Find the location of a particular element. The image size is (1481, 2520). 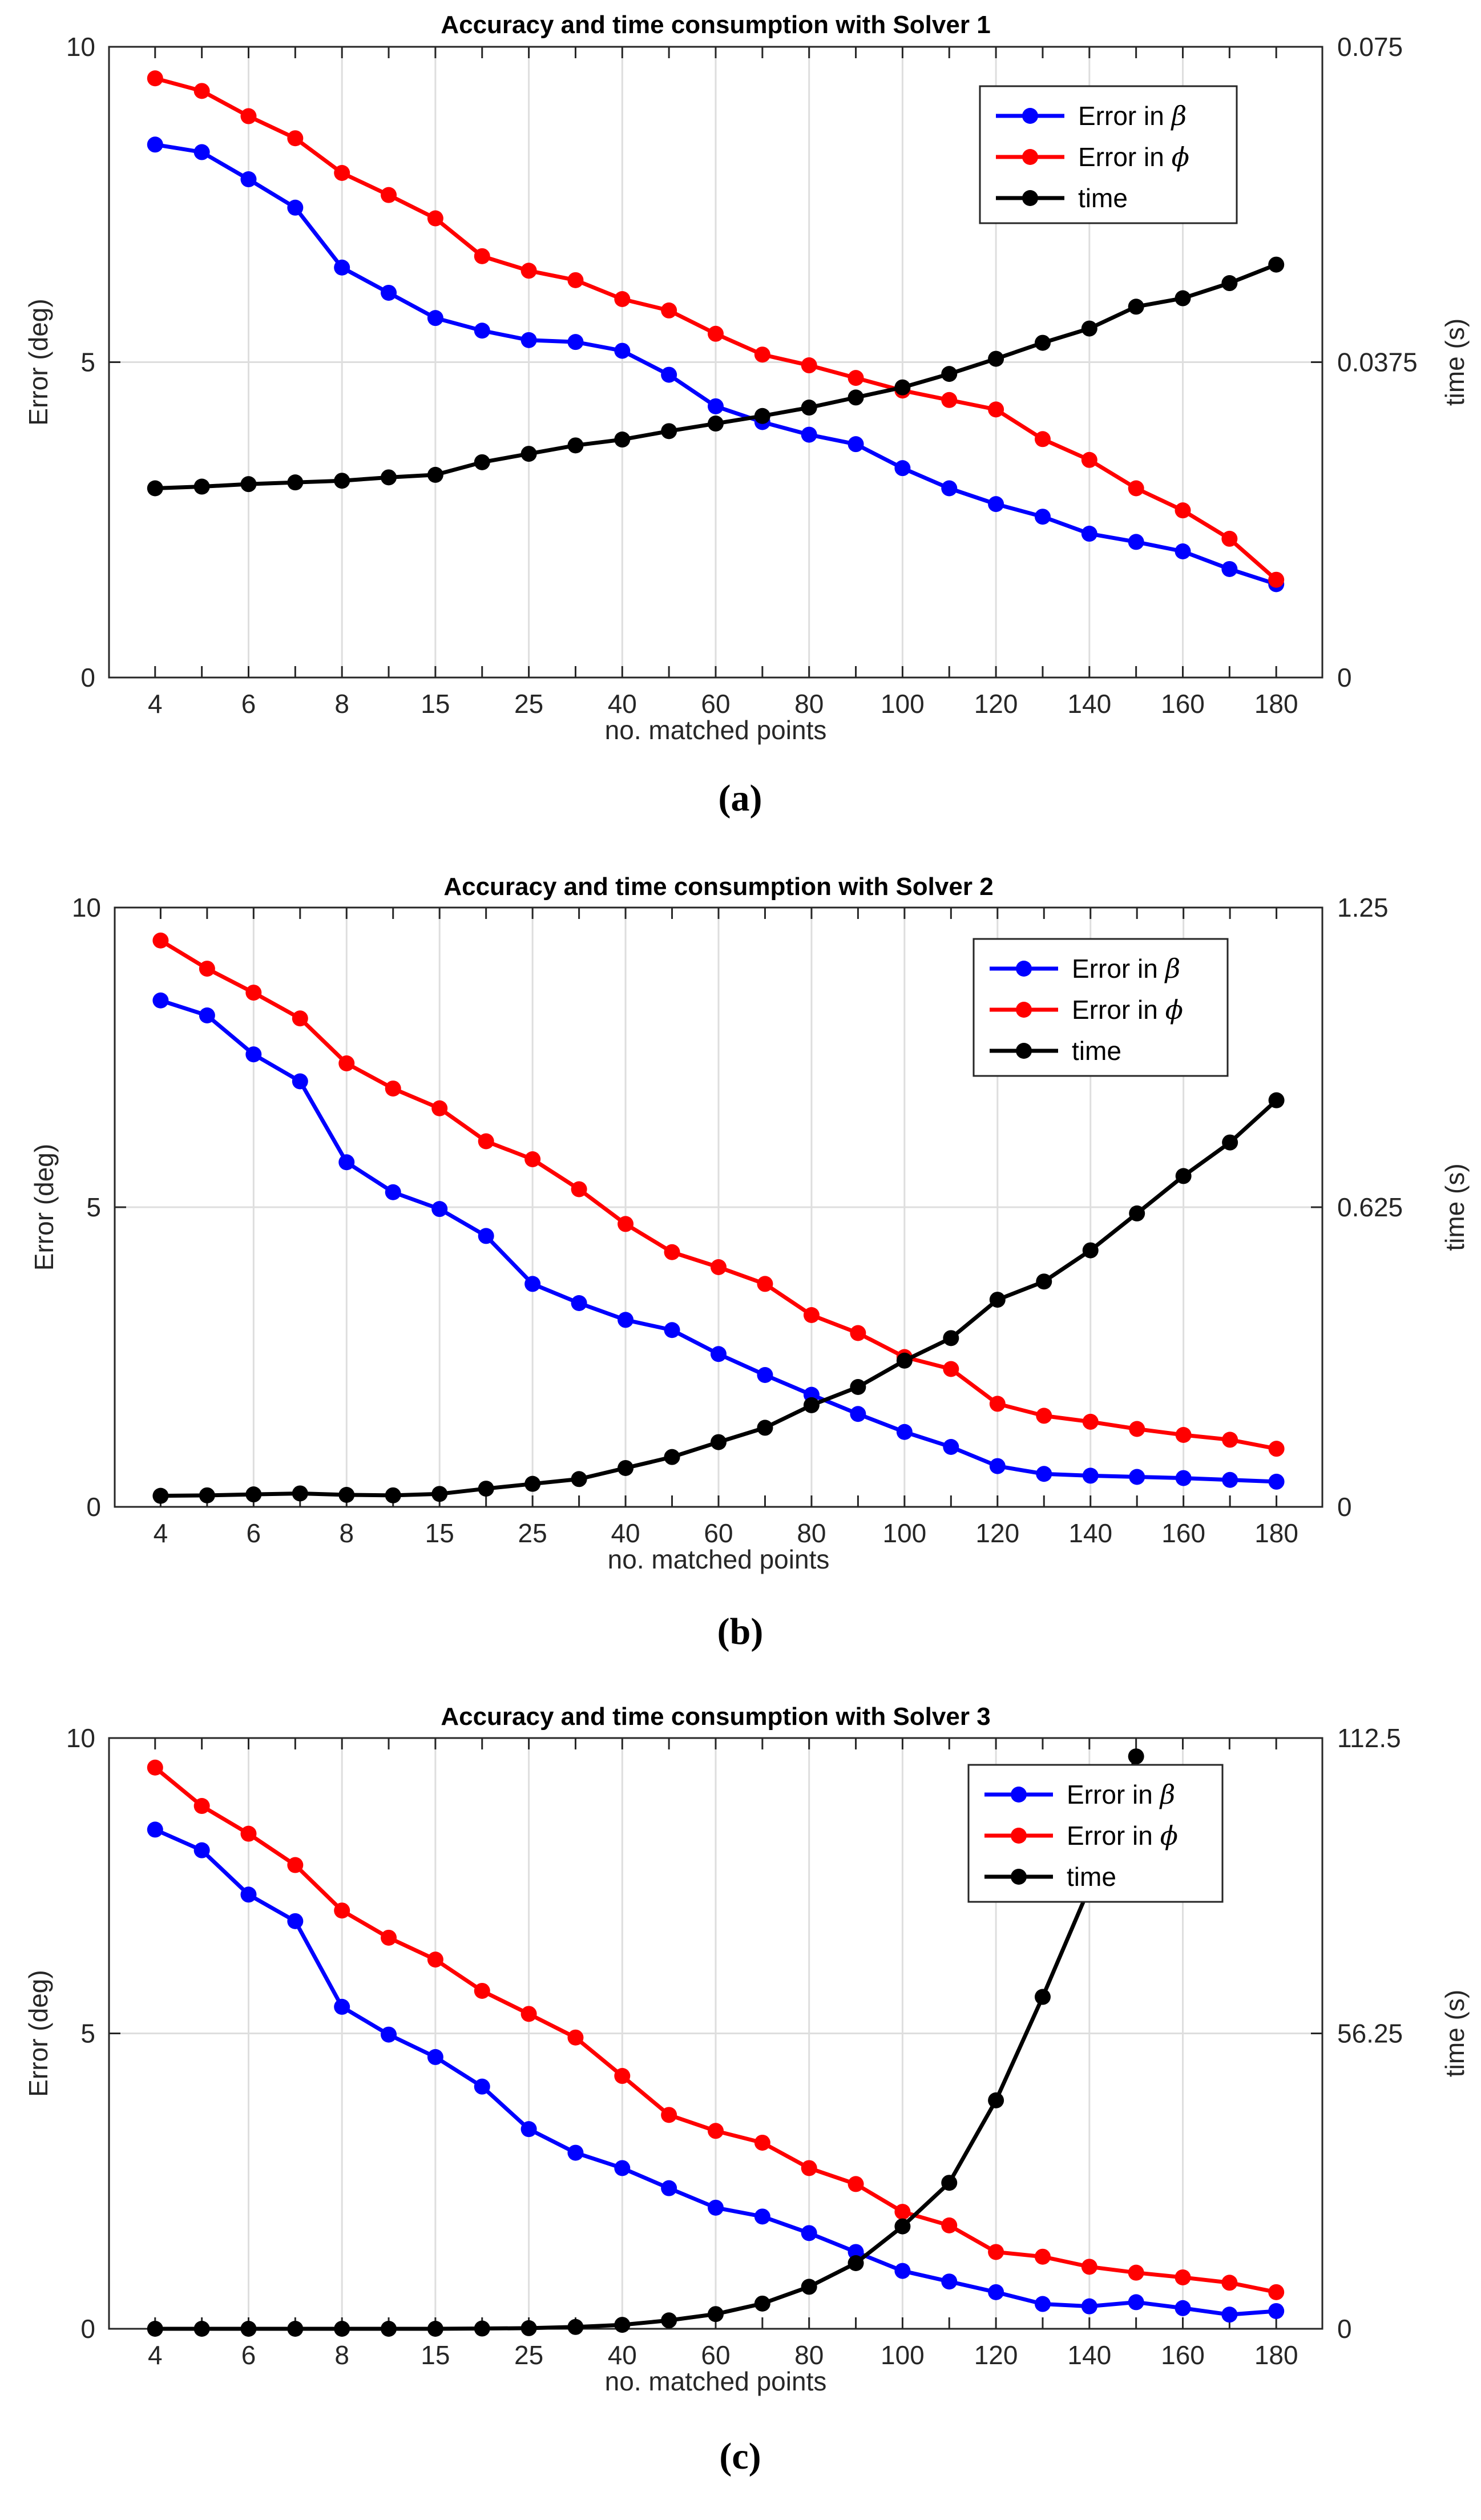

legend-label: Error in β is located at coordinates (1121, 1794).